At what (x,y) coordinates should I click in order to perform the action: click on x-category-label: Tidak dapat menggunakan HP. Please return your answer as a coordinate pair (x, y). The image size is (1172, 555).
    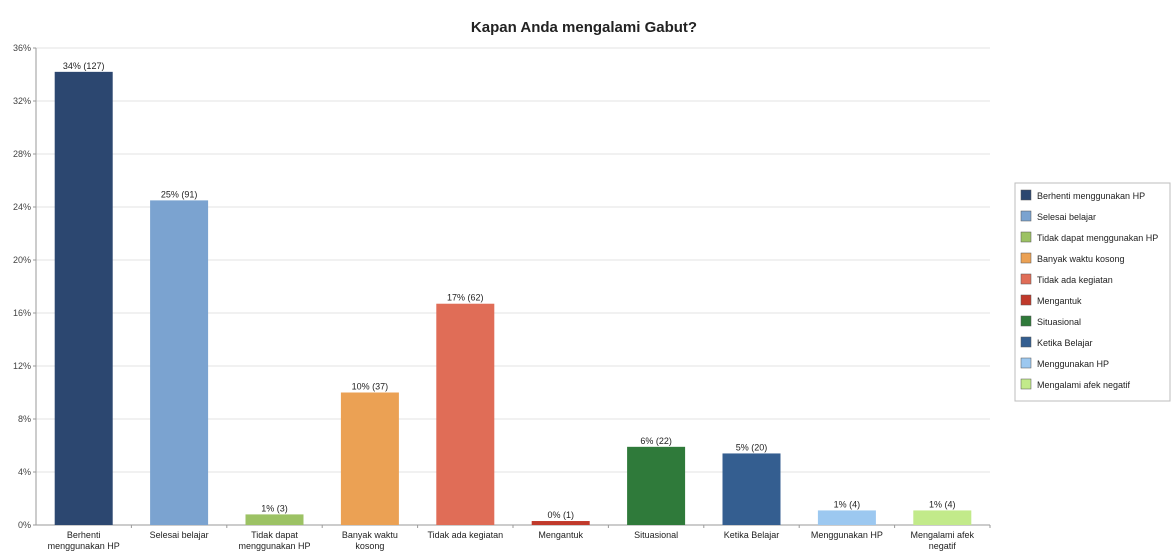
    Looking at the image, I should click on (274, 540).